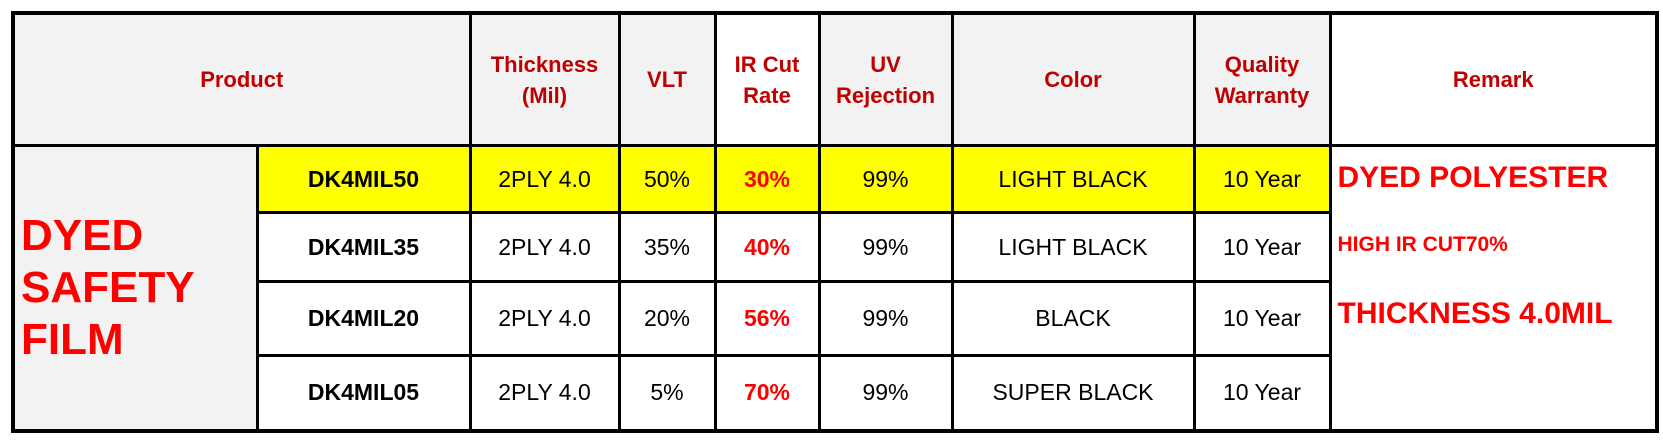 The image size is (1663, 441). I want to click on remark-line: DYED POLYESTER, so click(1473, 177).